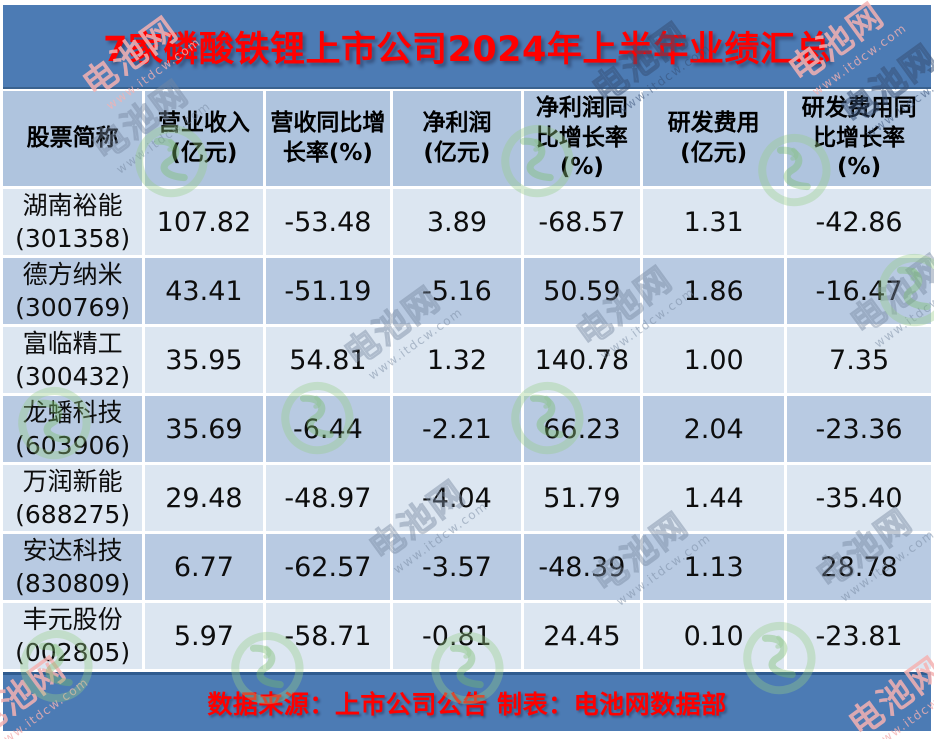 Image resolution: width=934 pixels, height=739 pixels. Describe the element at coordinates (859, 429) in the screenshot. I see `value-cell: -23.36` at that location.